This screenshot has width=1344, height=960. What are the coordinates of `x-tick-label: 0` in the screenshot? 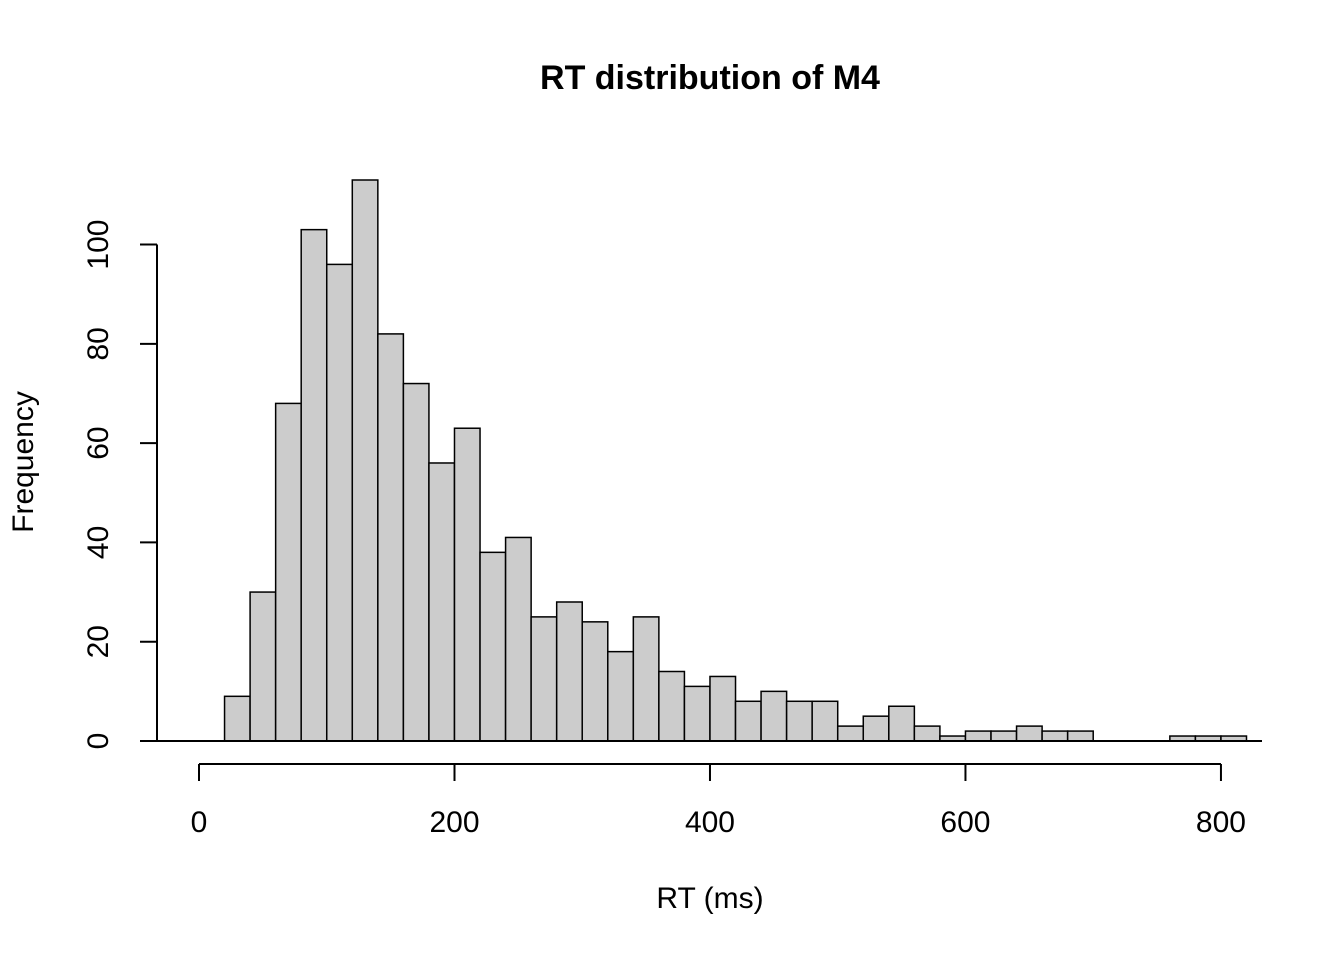 It's located at (199, 822).